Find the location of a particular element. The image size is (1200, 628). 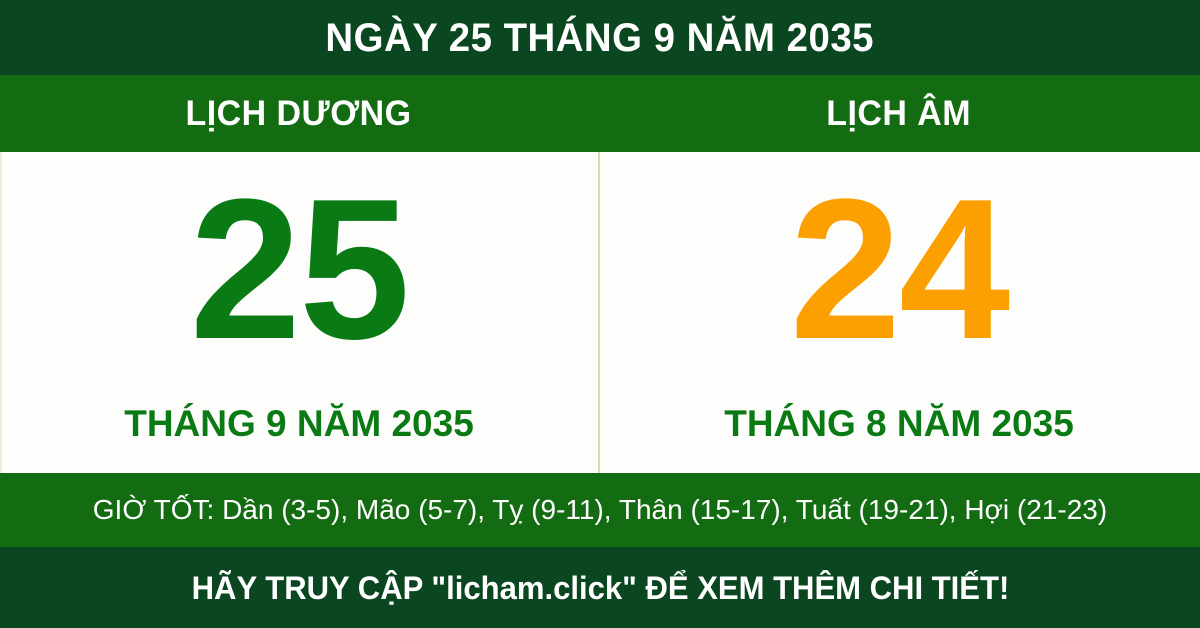

column-header-solar: LỊCH DƯƠNG is located at coordinates (299, 113).